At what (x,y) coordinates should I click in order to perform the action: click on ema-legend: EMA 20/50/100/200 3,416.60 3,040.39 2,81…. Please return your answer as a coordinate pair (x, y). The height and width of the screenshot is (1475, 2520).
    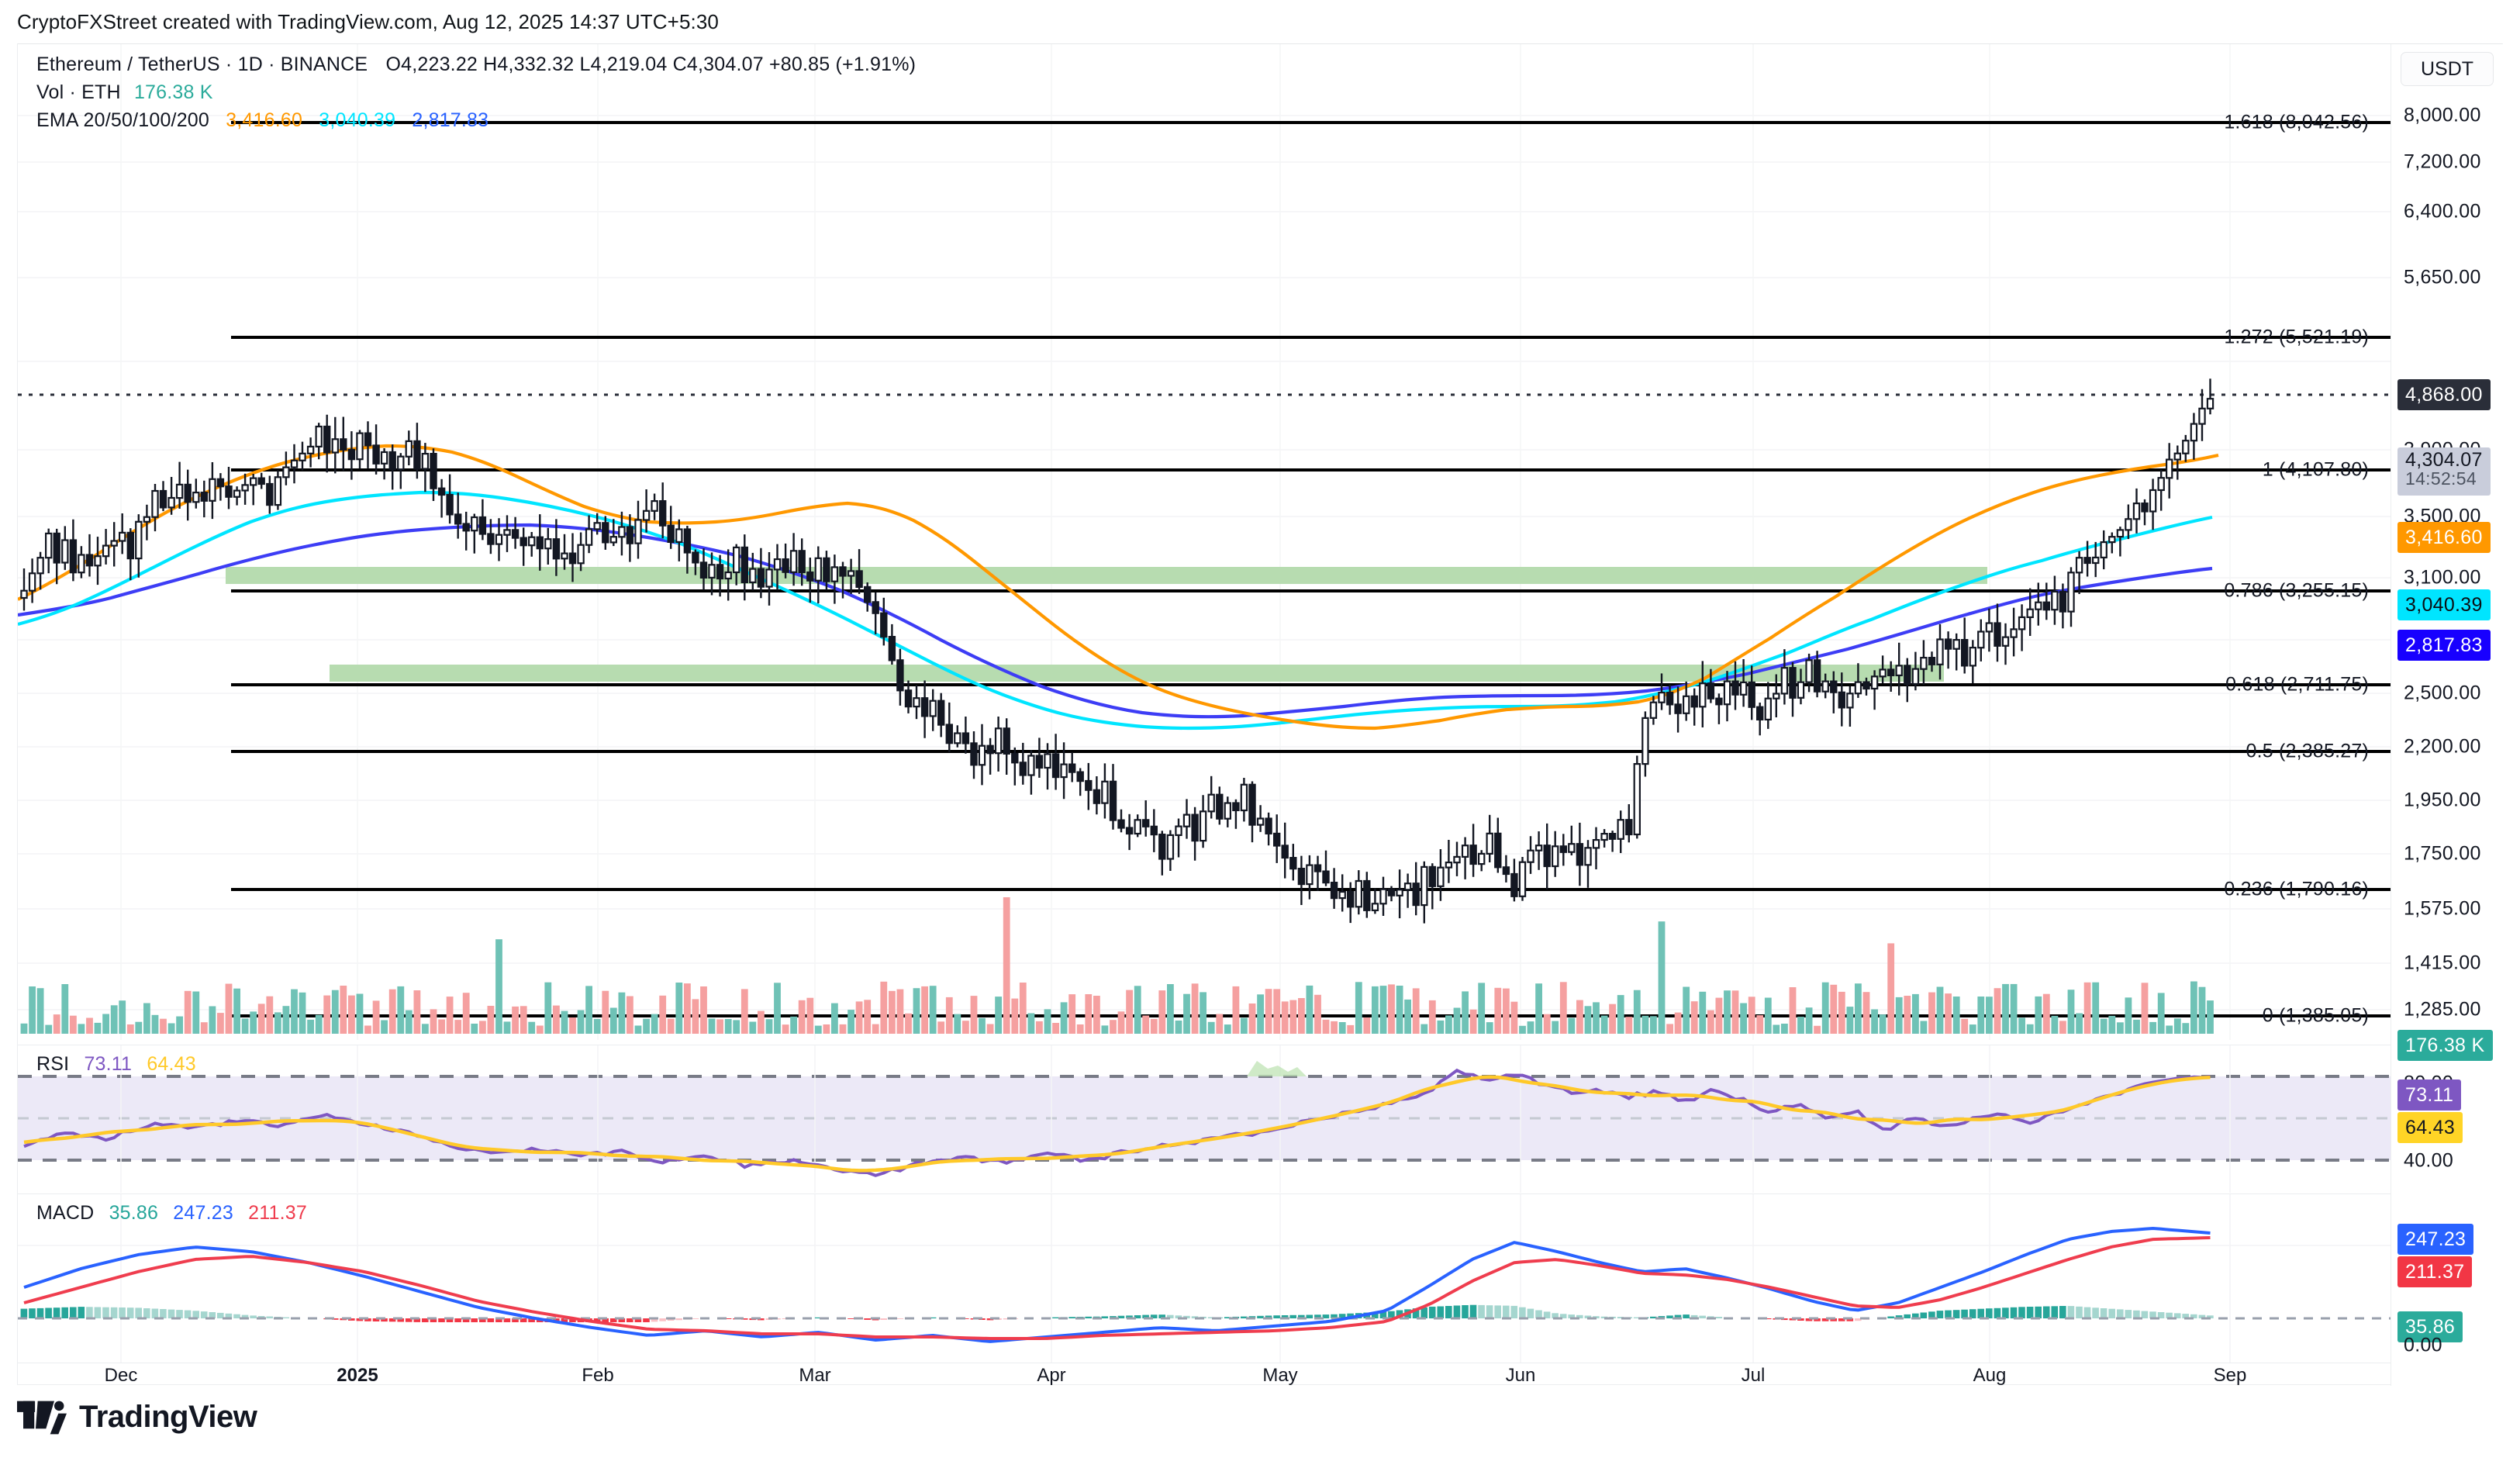
    Looking at the image, I should click on (262, 121).